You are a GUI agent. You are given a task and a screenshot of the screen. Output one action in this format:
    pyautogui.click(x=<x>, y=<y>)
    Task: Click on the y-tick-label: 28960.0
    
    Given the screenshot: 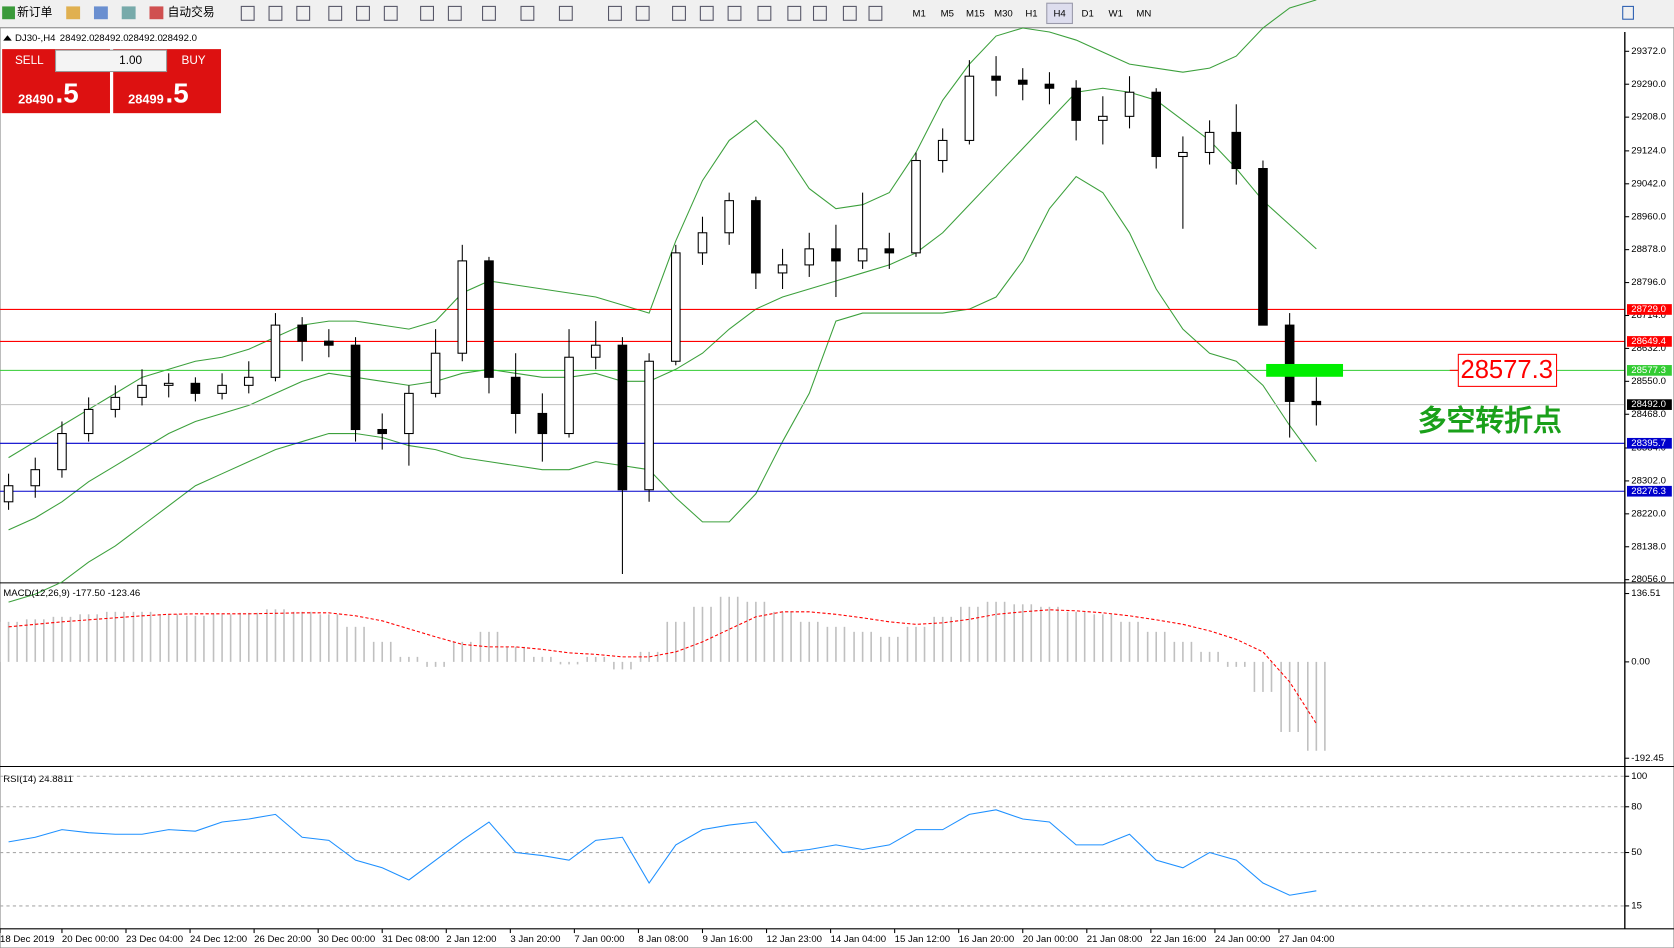 What is the action you would take?
    pyautogui.click(x=1648, y=216)
    